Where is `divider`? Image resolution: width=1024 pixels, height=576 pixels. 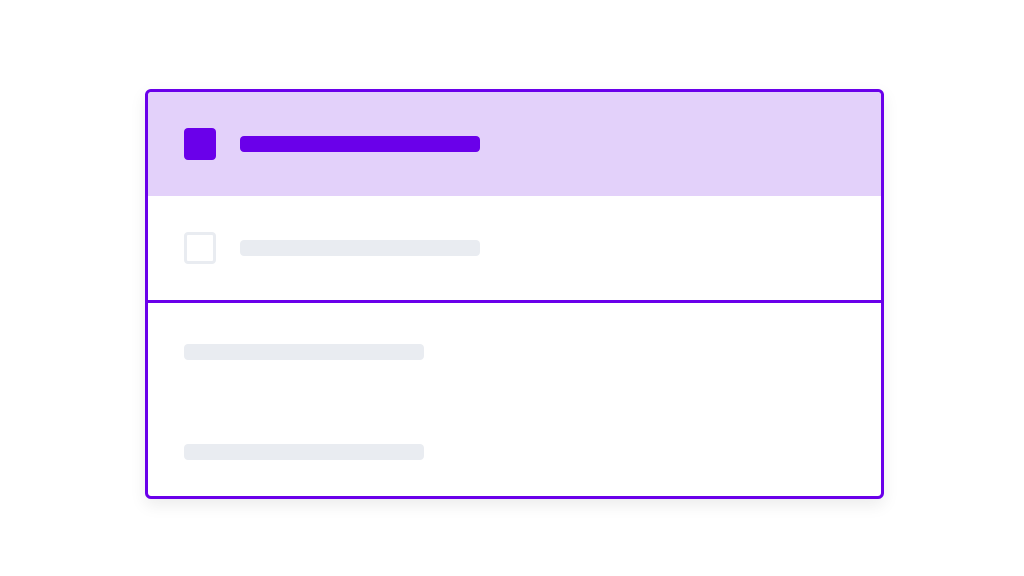 divider is located at coordinates (514, 301).